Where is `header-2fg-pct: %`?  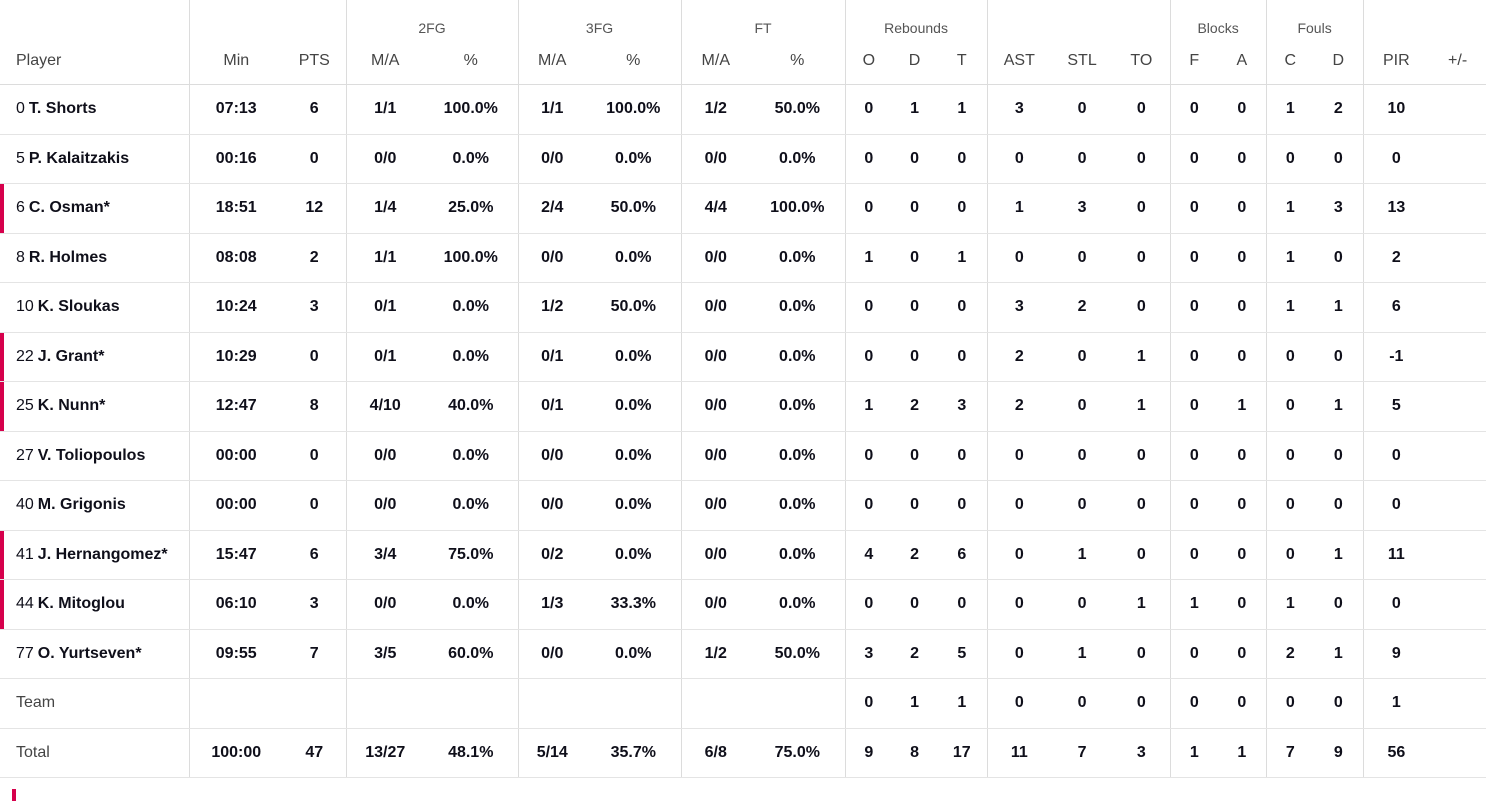
header-2fg-pct: % is located at coordinates (471, 61).